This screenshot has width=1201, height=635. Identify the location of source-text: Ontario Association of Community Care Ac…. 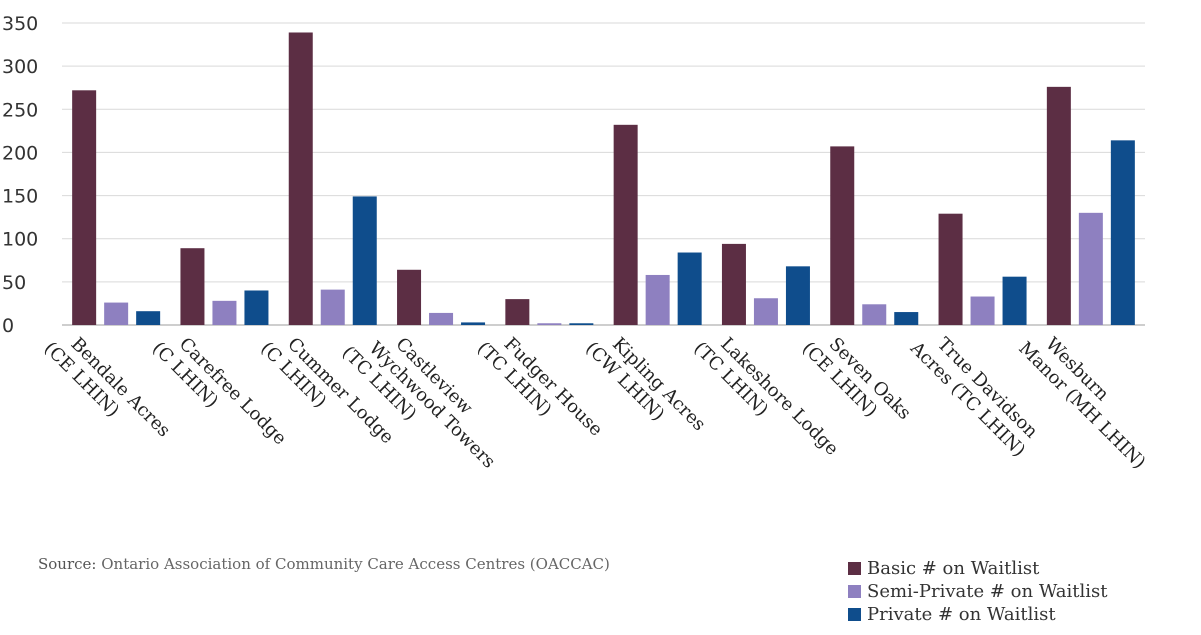
(353, 564).